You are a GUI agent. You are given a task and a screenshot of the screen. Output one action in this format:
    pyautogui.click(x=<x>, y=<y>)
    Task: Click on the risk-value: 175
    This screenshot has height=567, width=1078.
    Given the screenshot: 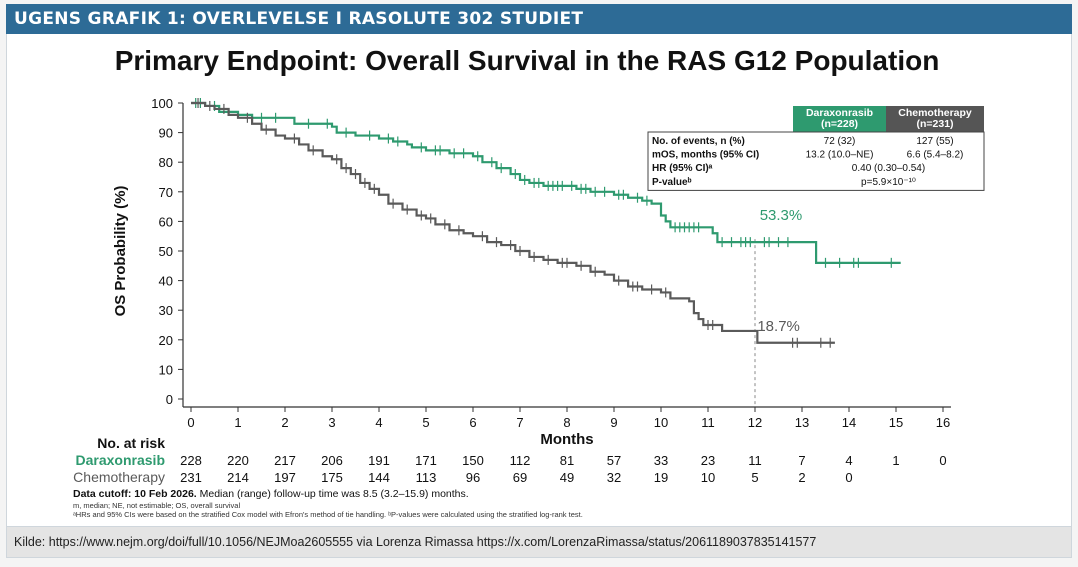 What is the action you would take?
    pyautogui.click(x=332, y=477)
    